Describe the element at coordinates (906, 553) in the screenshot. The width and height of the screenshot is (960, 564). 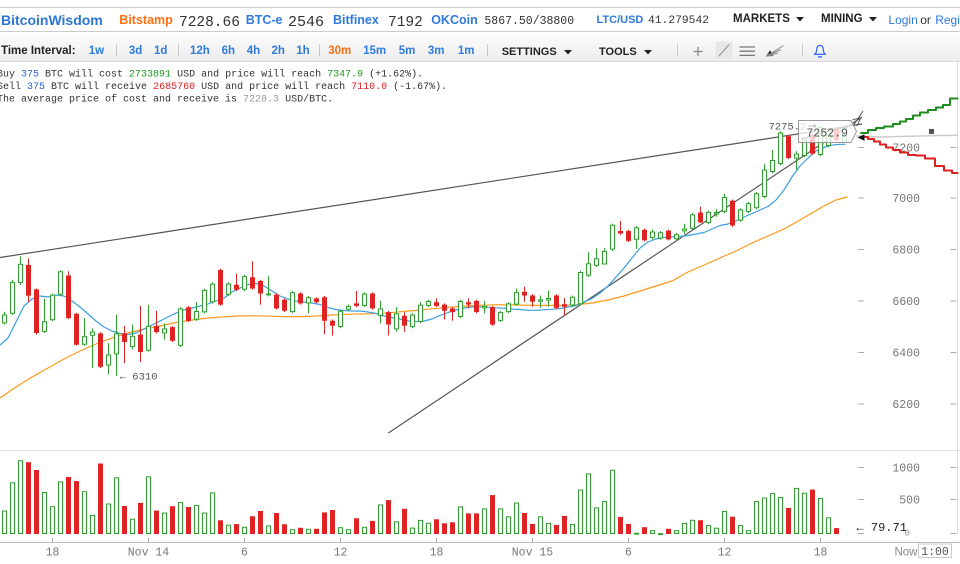
I see `svg-text: Now` at that location.